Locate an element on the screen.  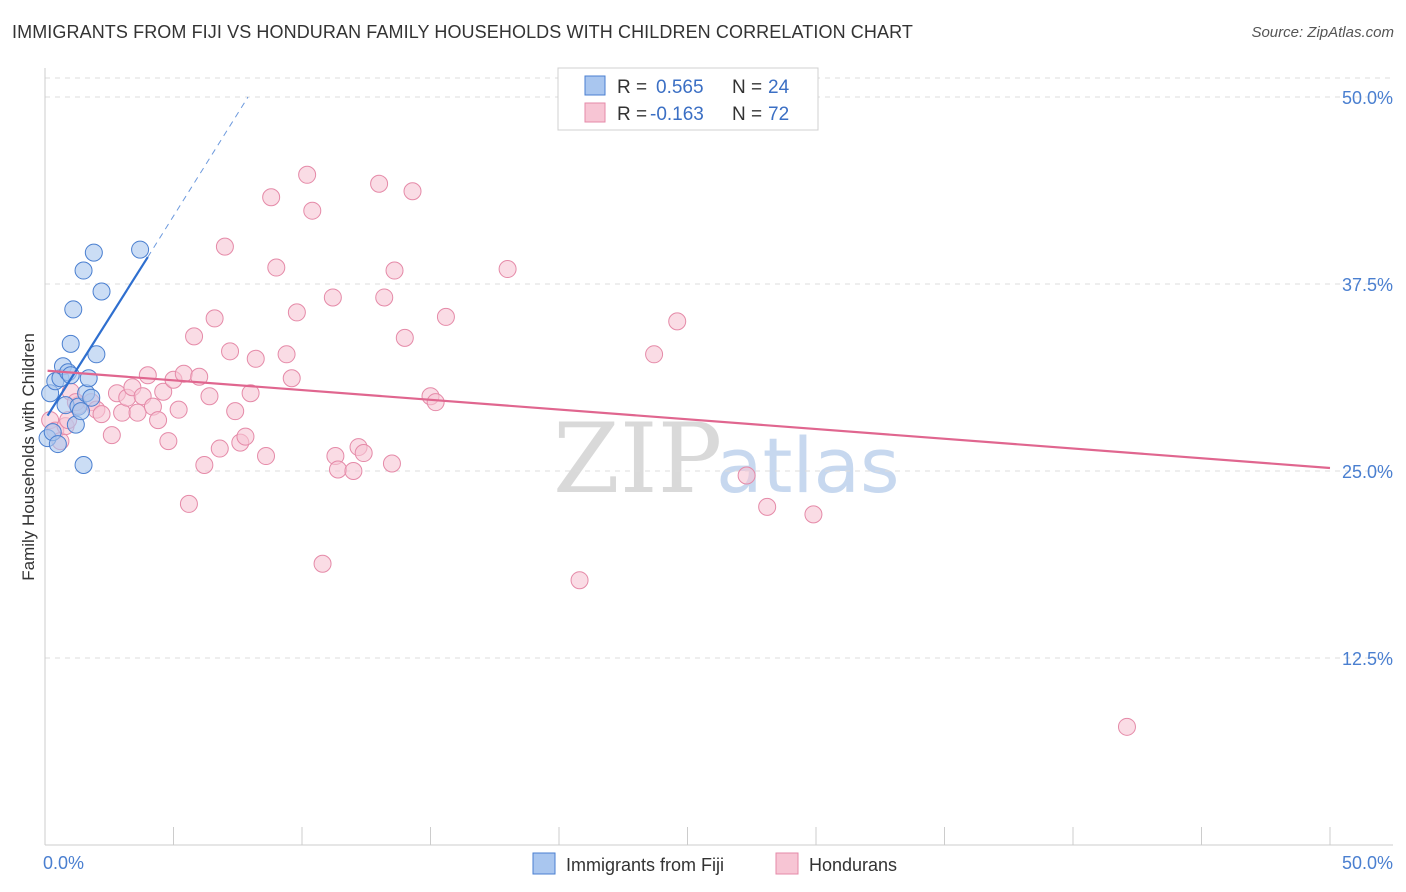
watermark-atlas: atlas is located at coordinates (808, 465).